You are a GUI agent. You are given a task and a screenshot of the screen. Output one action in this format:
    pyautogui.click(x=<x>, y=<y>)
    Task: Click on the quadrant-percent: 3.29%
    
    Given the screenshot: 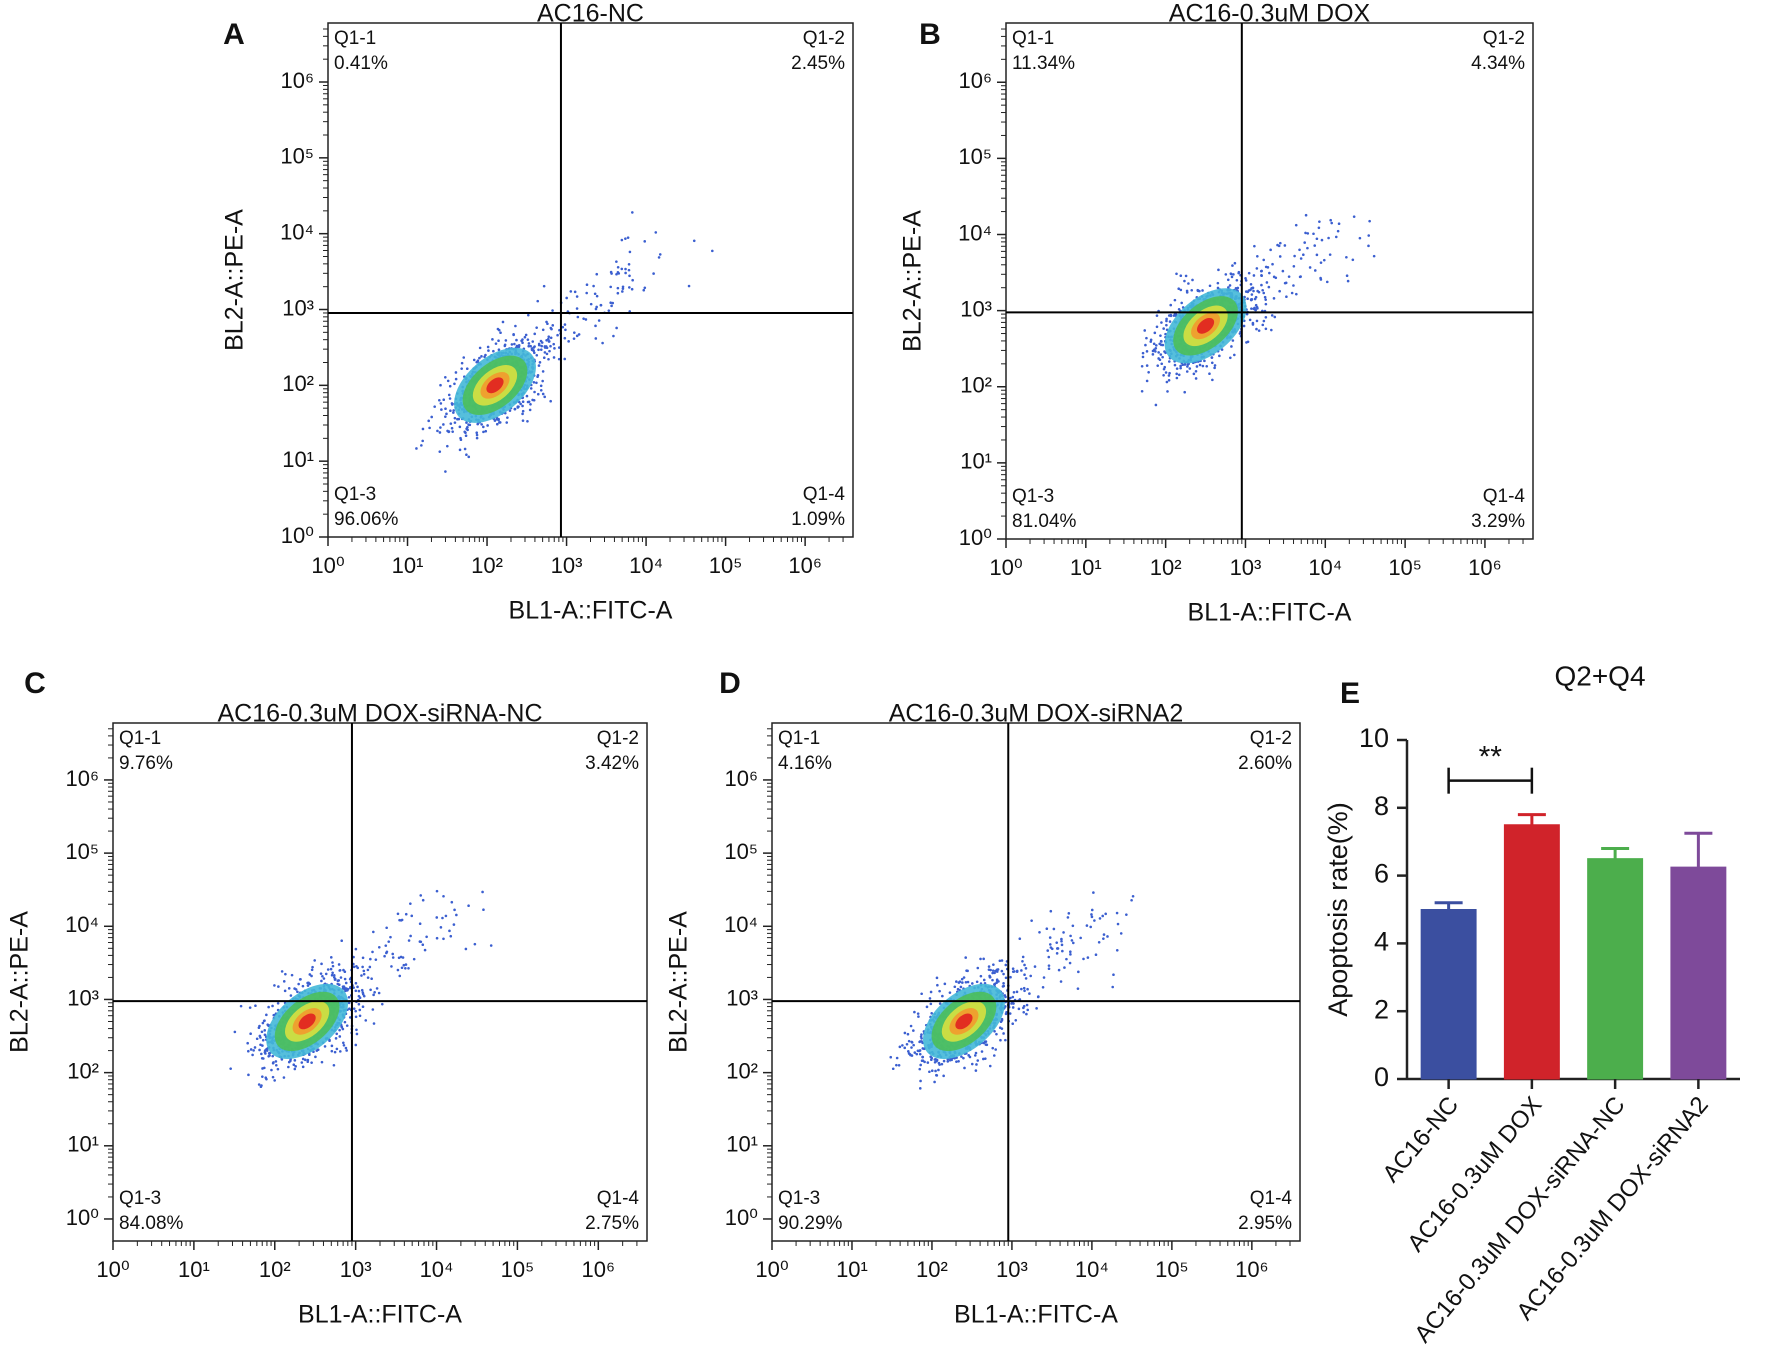 What is the action you would take?
    pyautogui.click(x=1498, y=521)
    